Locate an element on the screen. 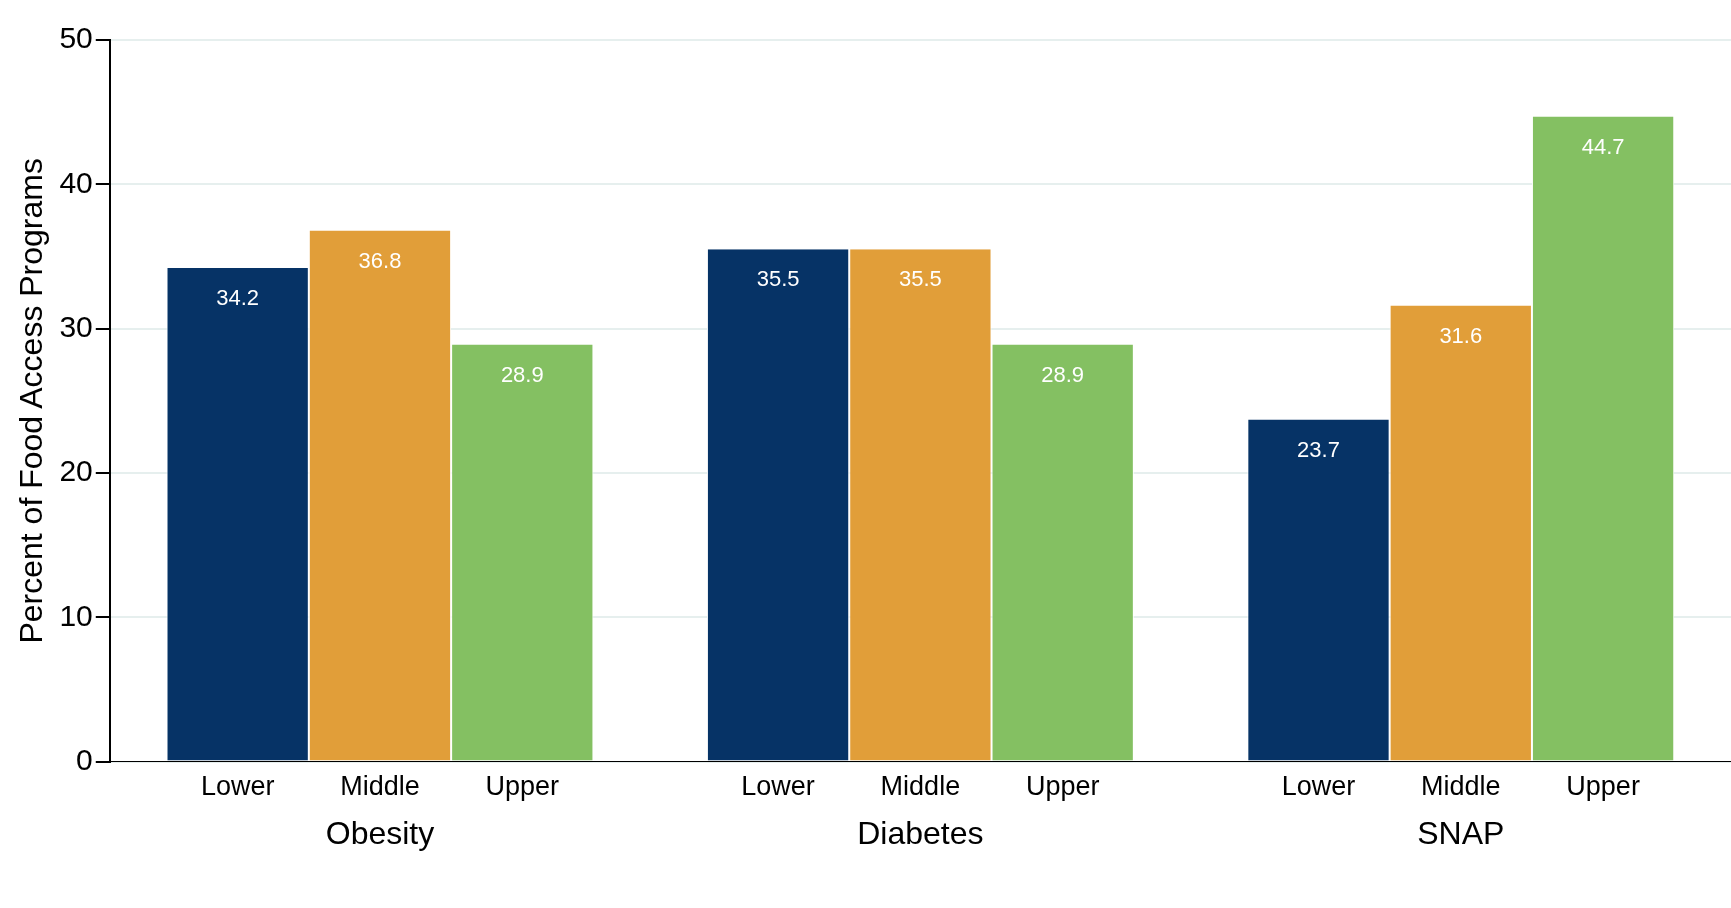  y-tick-label: 50 is located at coordinates (76, 38).